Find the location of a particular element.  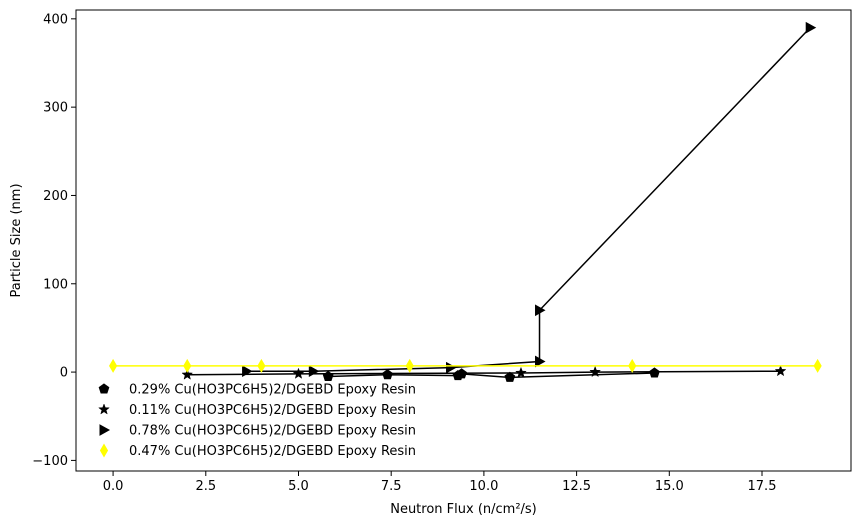

legend-label: 0.78% Cu(HO3PC6H5)2/DGEBD Epoxy Resin is located at coordinates (272, 431).